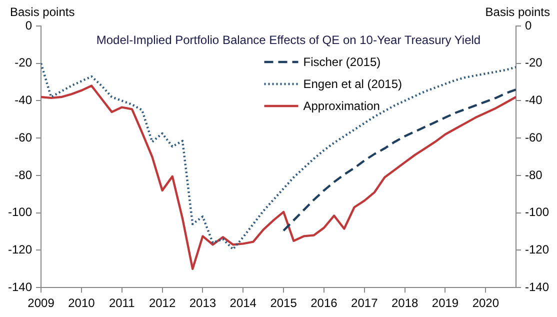 The image size is (557, 317). I want to click on y2-tick-label: -40, so click(533, 100).